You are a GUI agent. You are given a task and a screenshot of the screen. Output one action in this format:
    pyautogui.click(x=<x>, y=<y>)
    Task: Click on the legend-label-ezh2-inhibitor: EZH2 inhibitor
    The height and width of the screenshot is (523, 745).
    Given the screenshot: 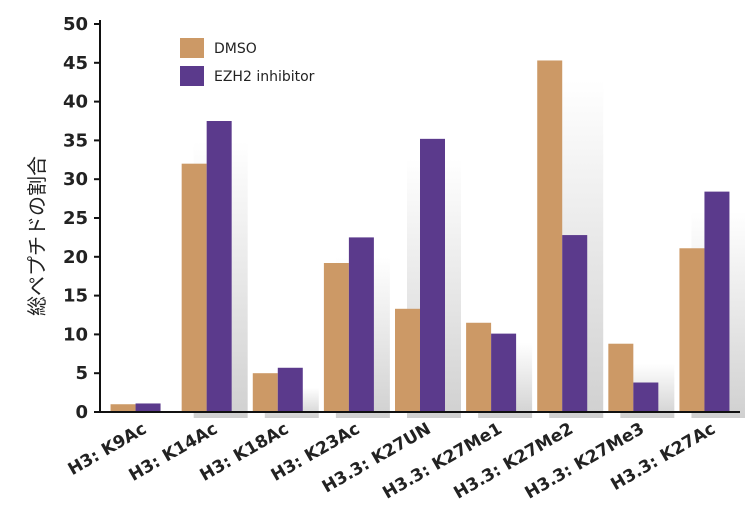 What is the action you would take?
    pyautogui.click(x=264, y=77)
    